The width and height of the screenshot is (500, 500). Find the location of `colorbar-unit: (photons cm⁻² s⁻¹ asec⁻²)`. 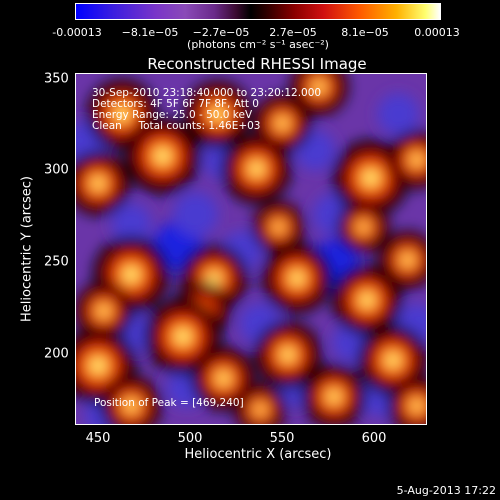

colorbar-unit: (photons cm⁻² s⁻¹ asec⁻²) is located at coordinates (258, 44).